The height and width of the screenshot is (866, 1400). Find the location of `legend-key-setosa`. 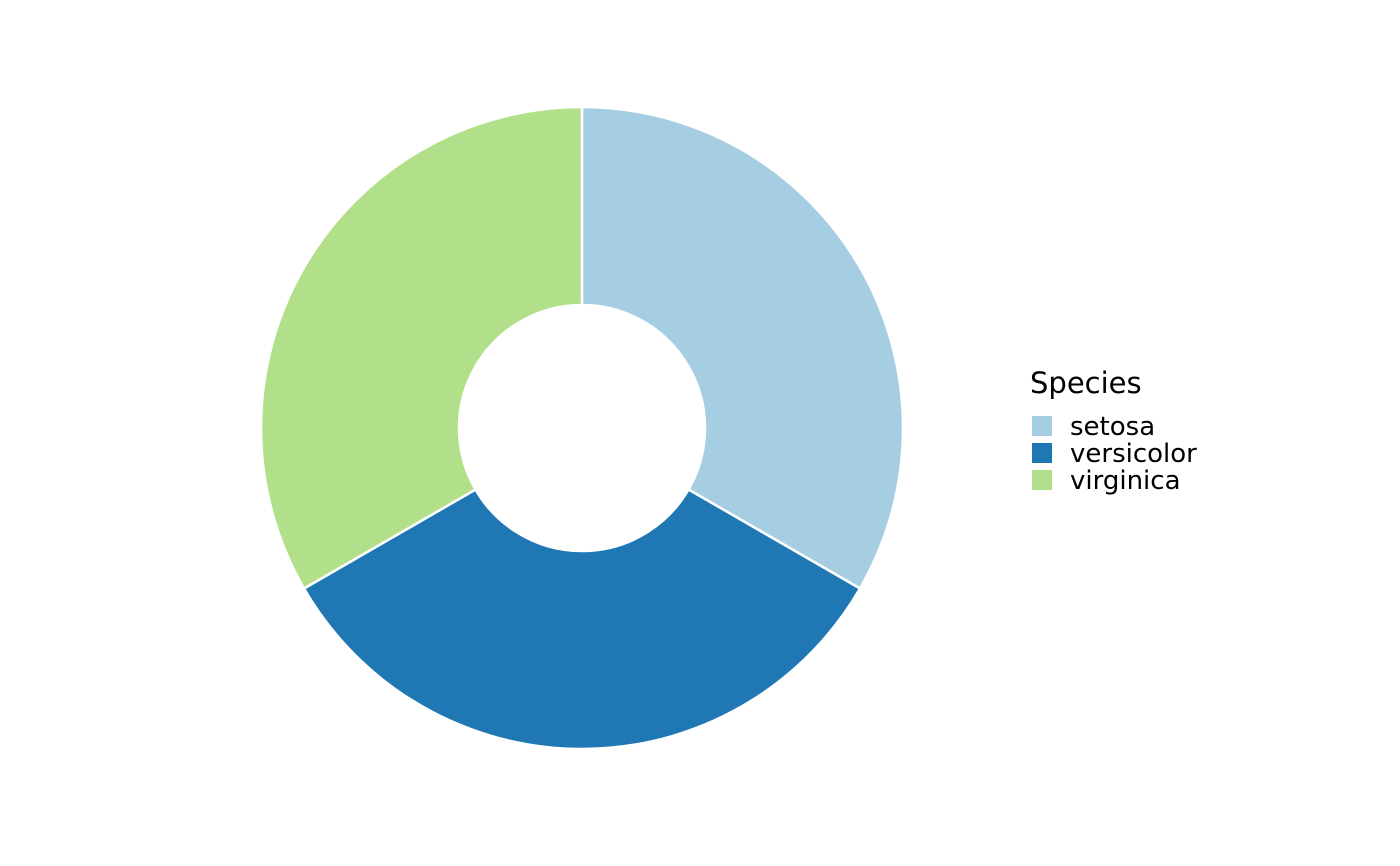

legend-key-setosa is located at coordinates (1042, 426).